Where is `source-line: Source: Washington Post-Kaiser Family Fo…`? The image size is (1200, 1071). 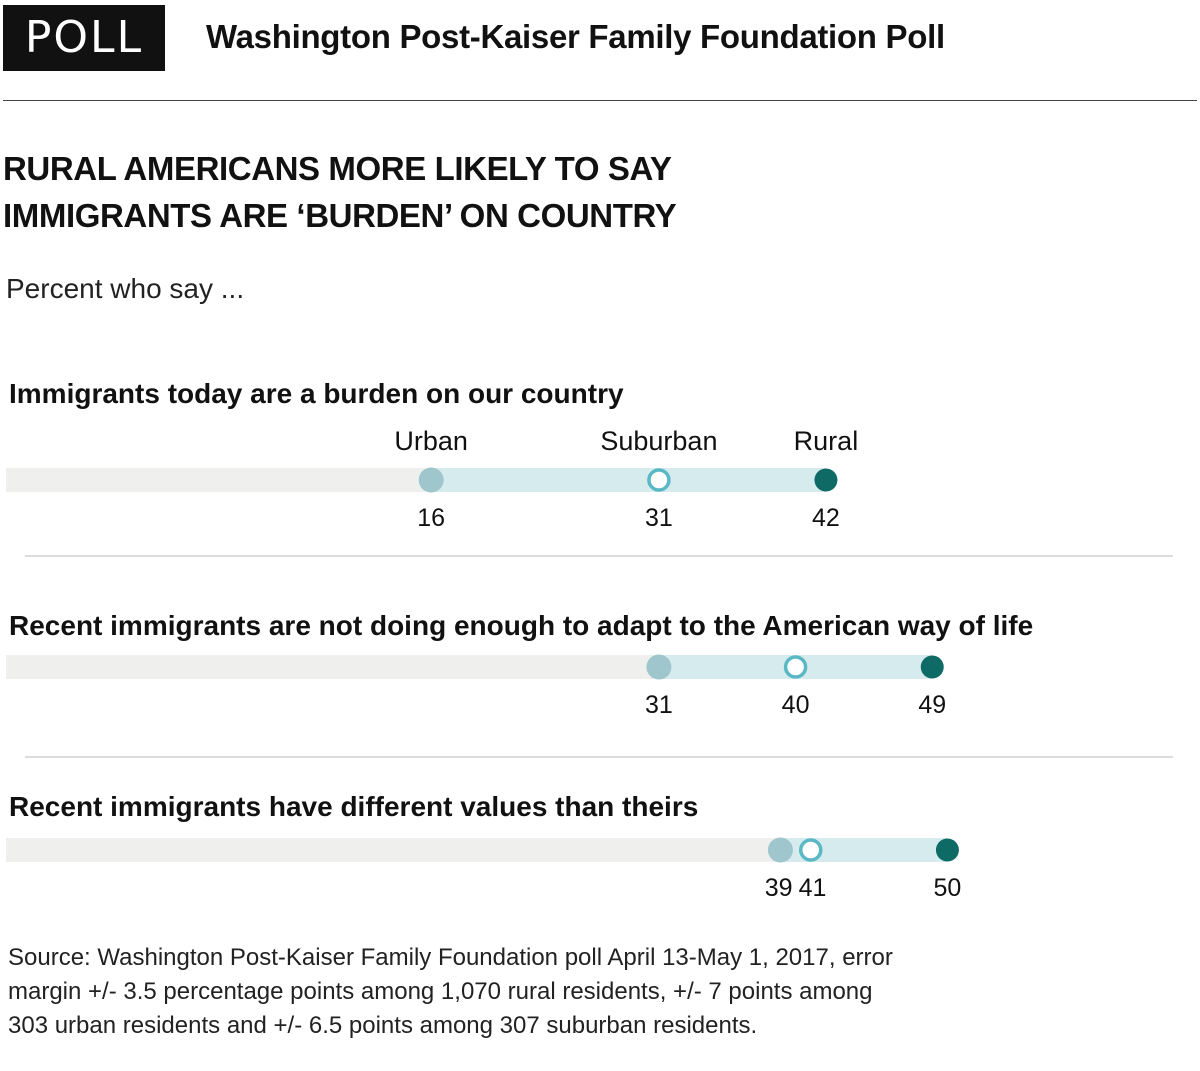 source-line: Source: Washington Post-Kaiser Family Fo… is located at coordinates (450, 957).